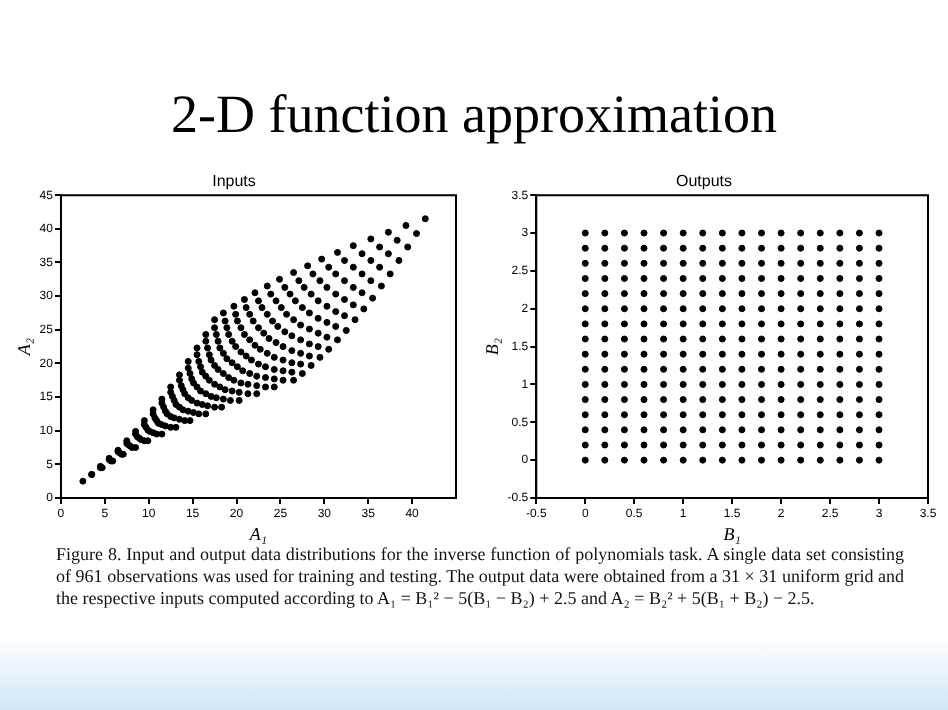 The height and width of the screenshot is (710, 948). I want to click on text: 2-D function approximation, so click(474, 115).